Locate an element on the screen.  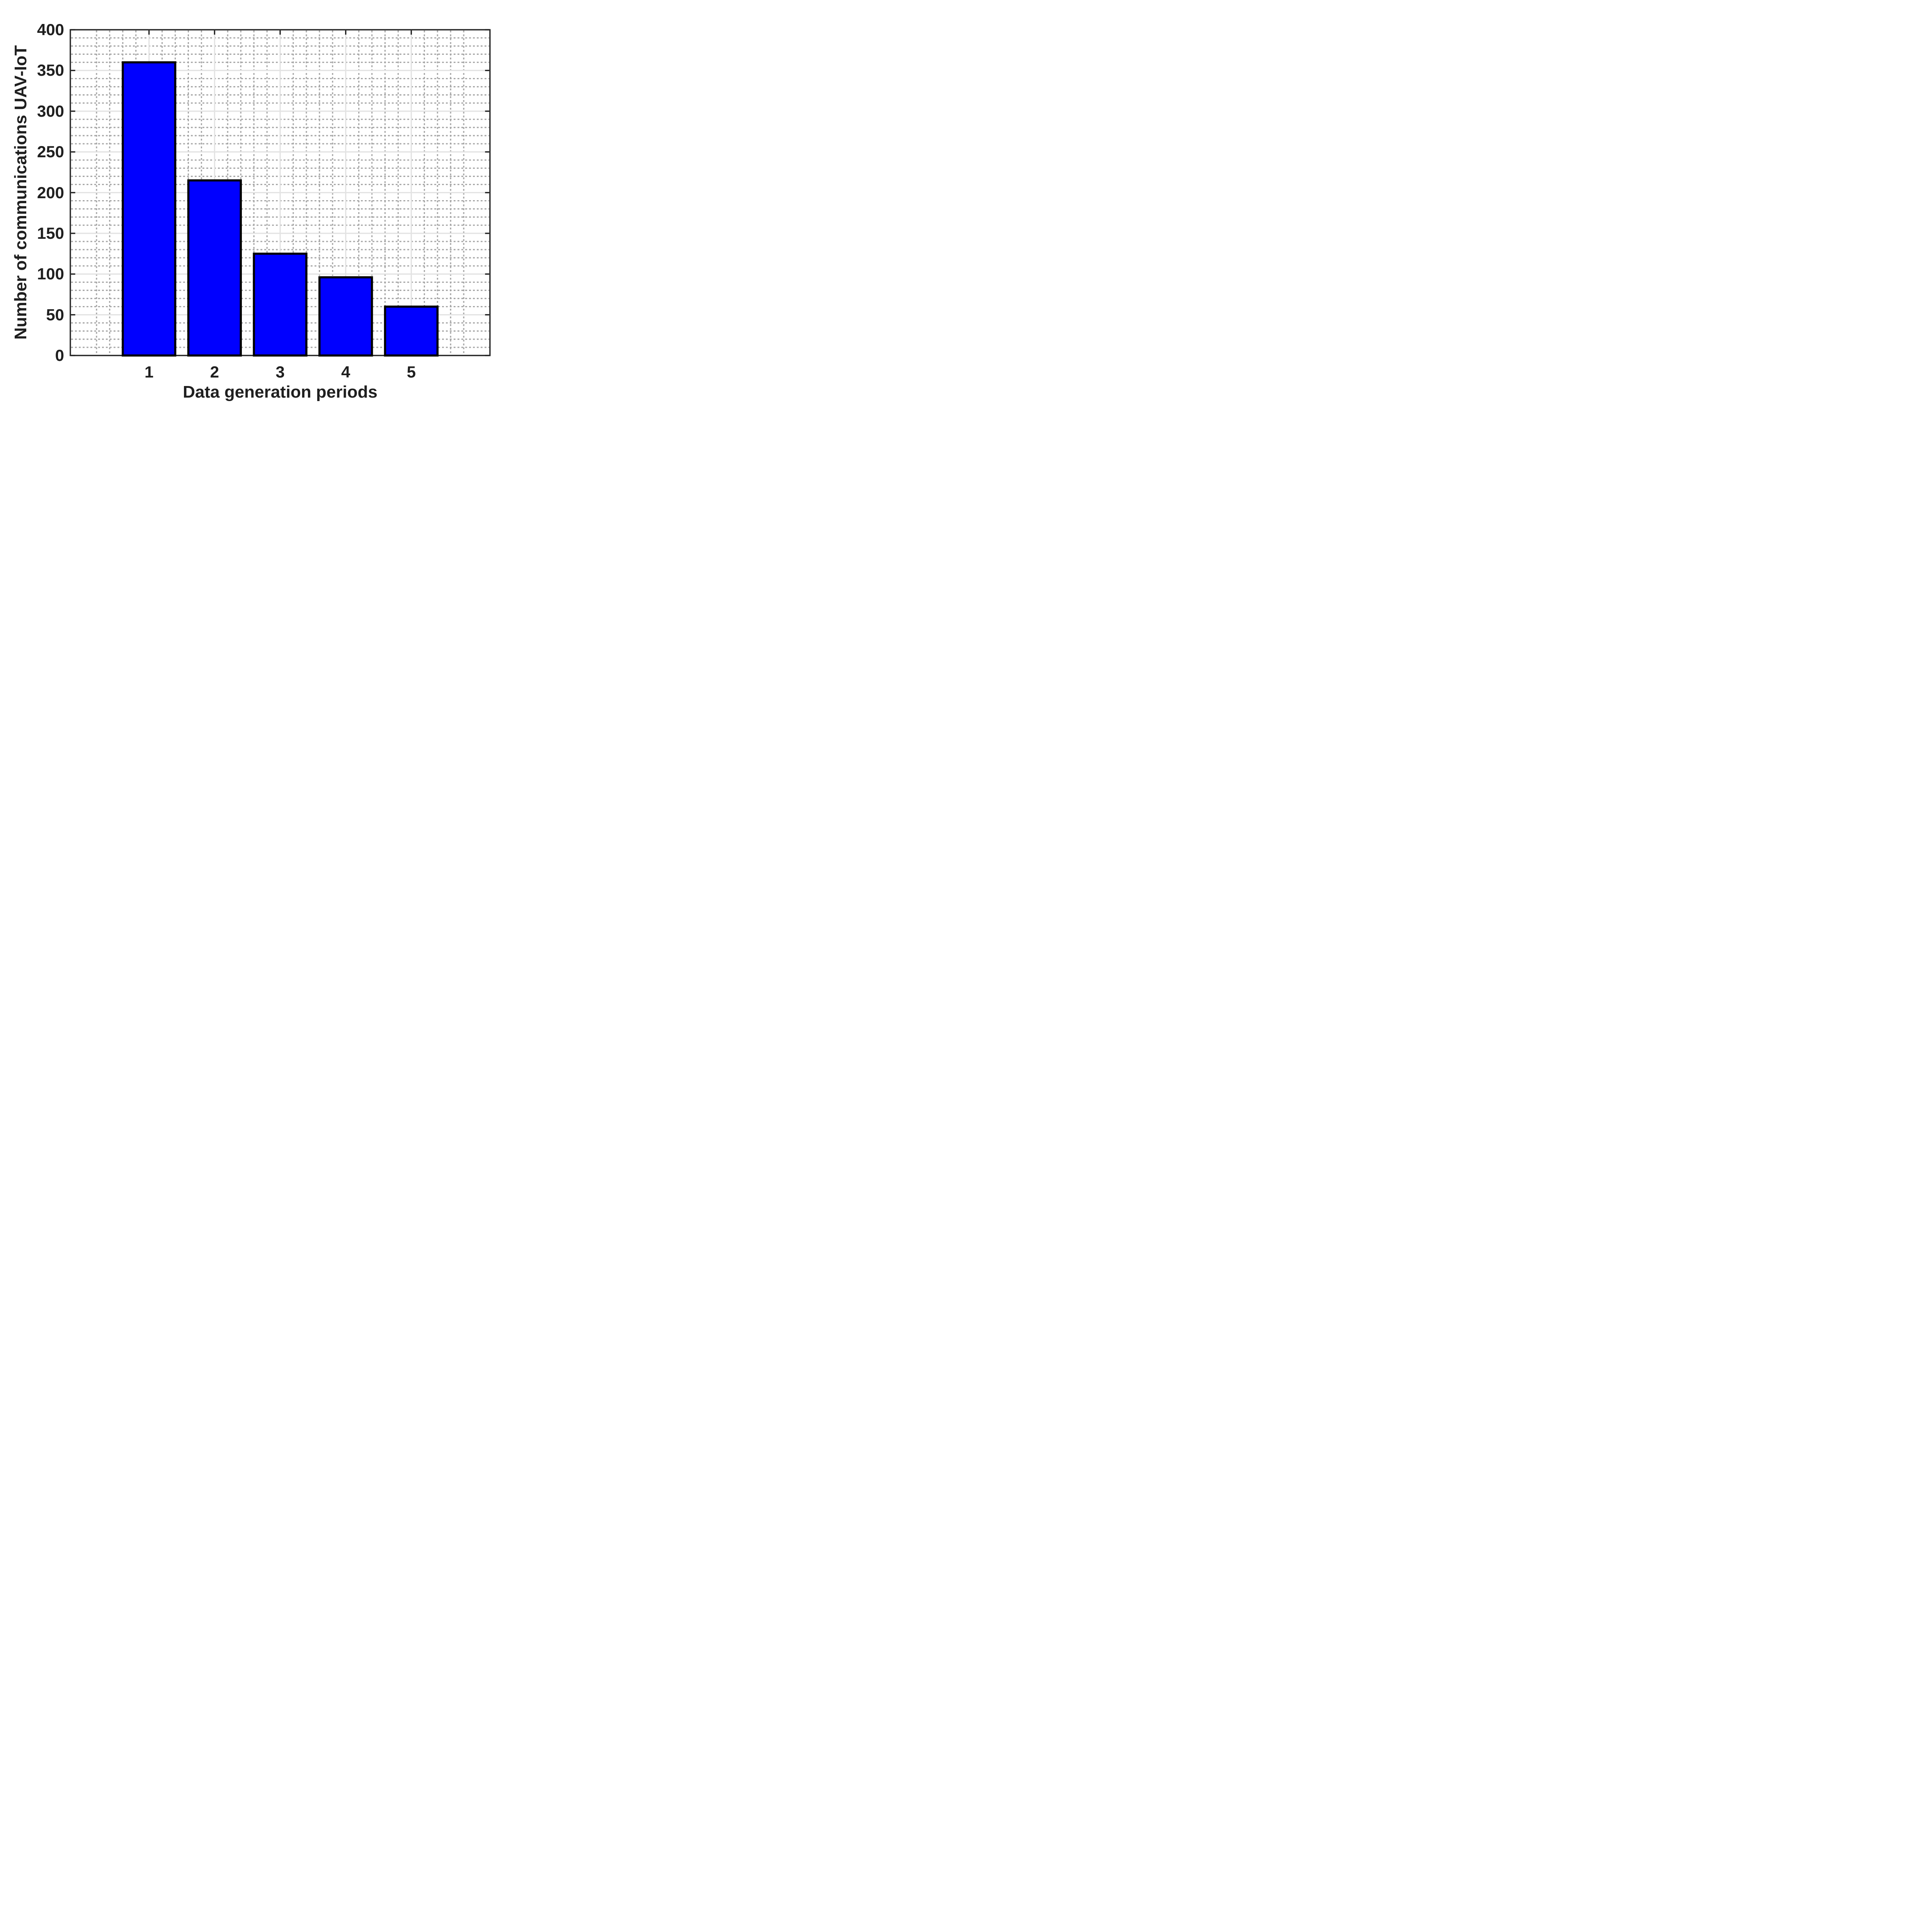
x-tick-label: 5 is located at coordinates (411, 372).